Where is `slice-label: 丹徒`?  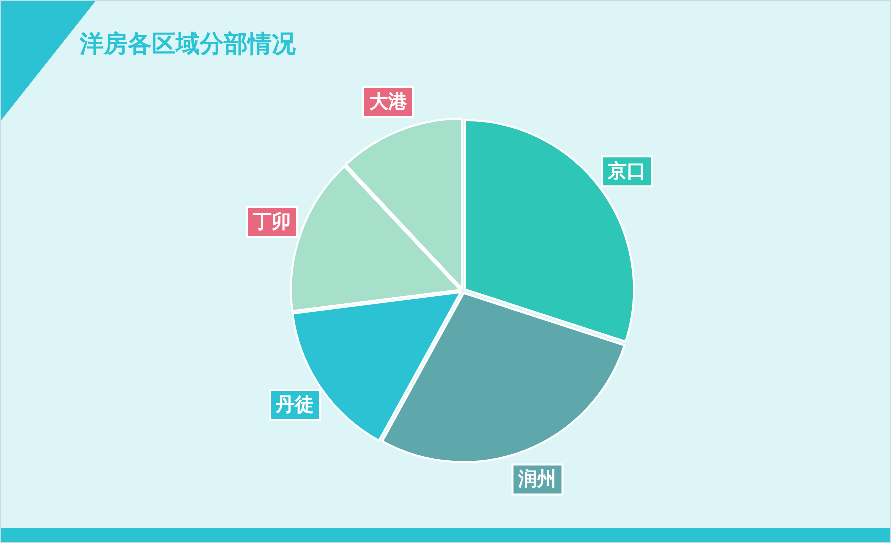
slice-label: 丹徒 is located at coordinates (294, 405).